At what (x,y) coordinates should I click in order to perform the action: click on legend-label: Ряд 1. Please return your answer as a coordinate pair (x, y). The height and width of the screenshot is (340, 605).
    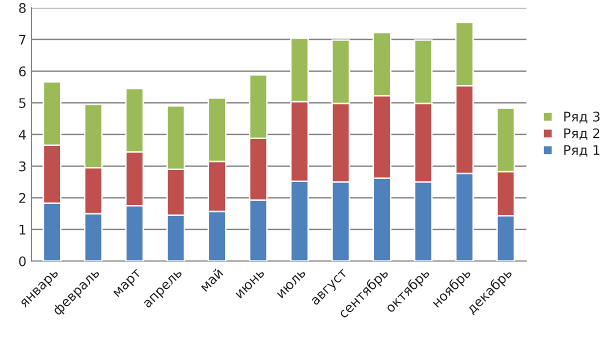
    Looking at the image, I should click on (582, 151).